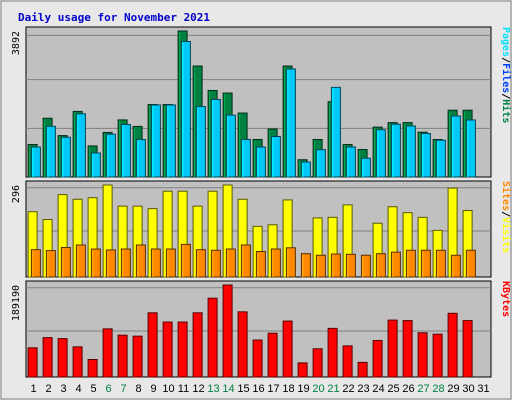 The width and height of the screenshot is (512, 400). I want to click on day-label: 26, so click(408, 389).